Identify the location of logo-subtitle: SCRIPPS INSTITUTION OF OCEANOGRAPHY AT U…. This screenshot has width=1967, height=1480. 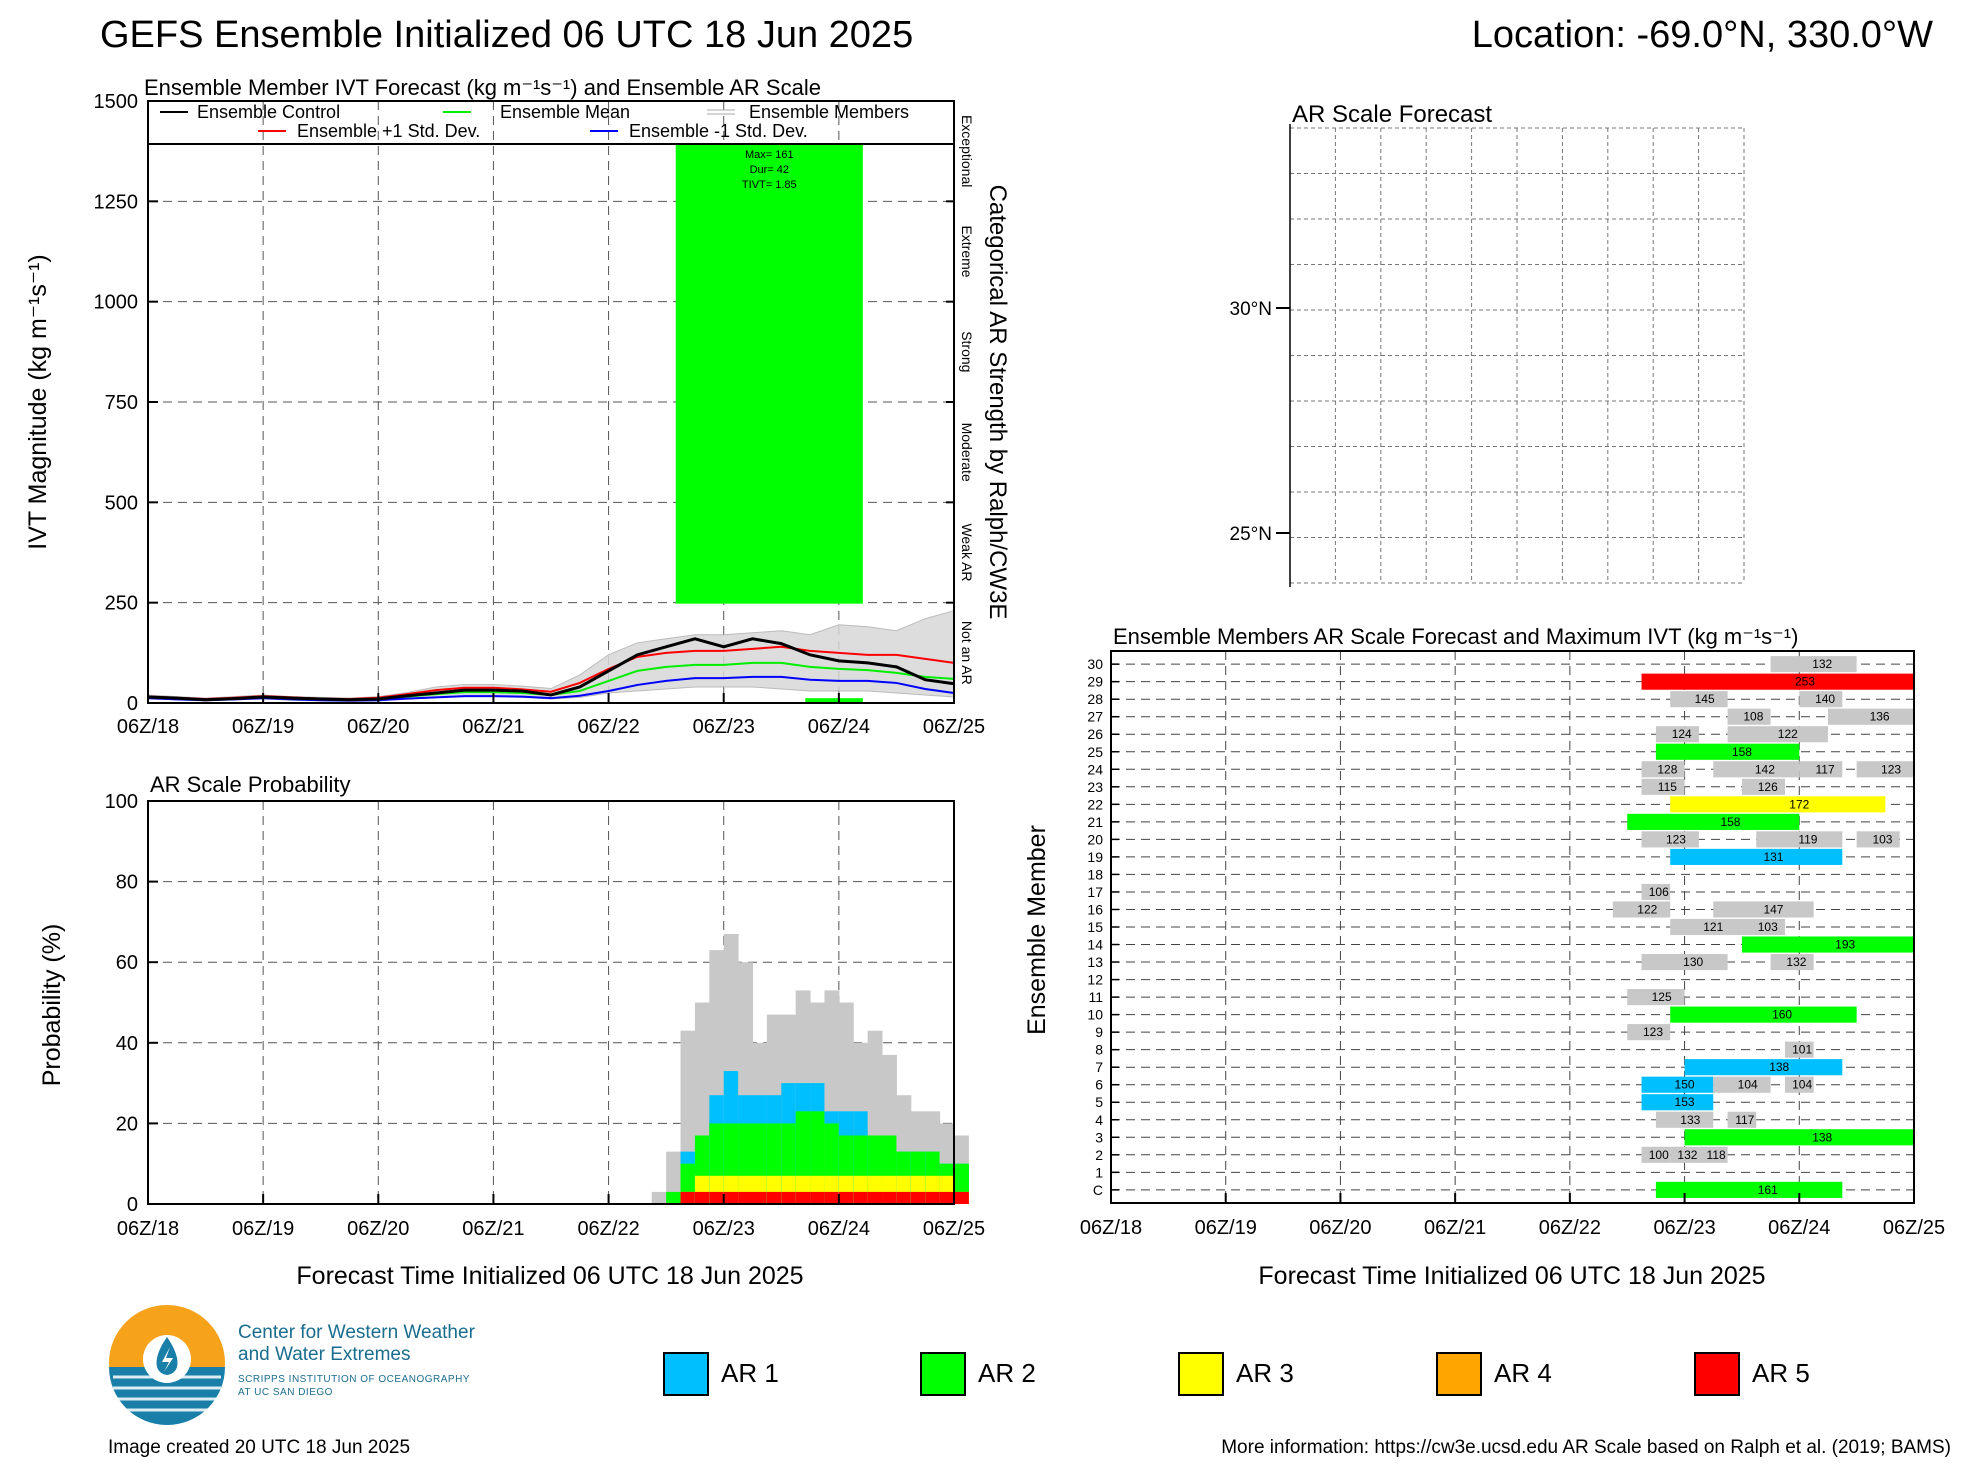
(354, 1386).